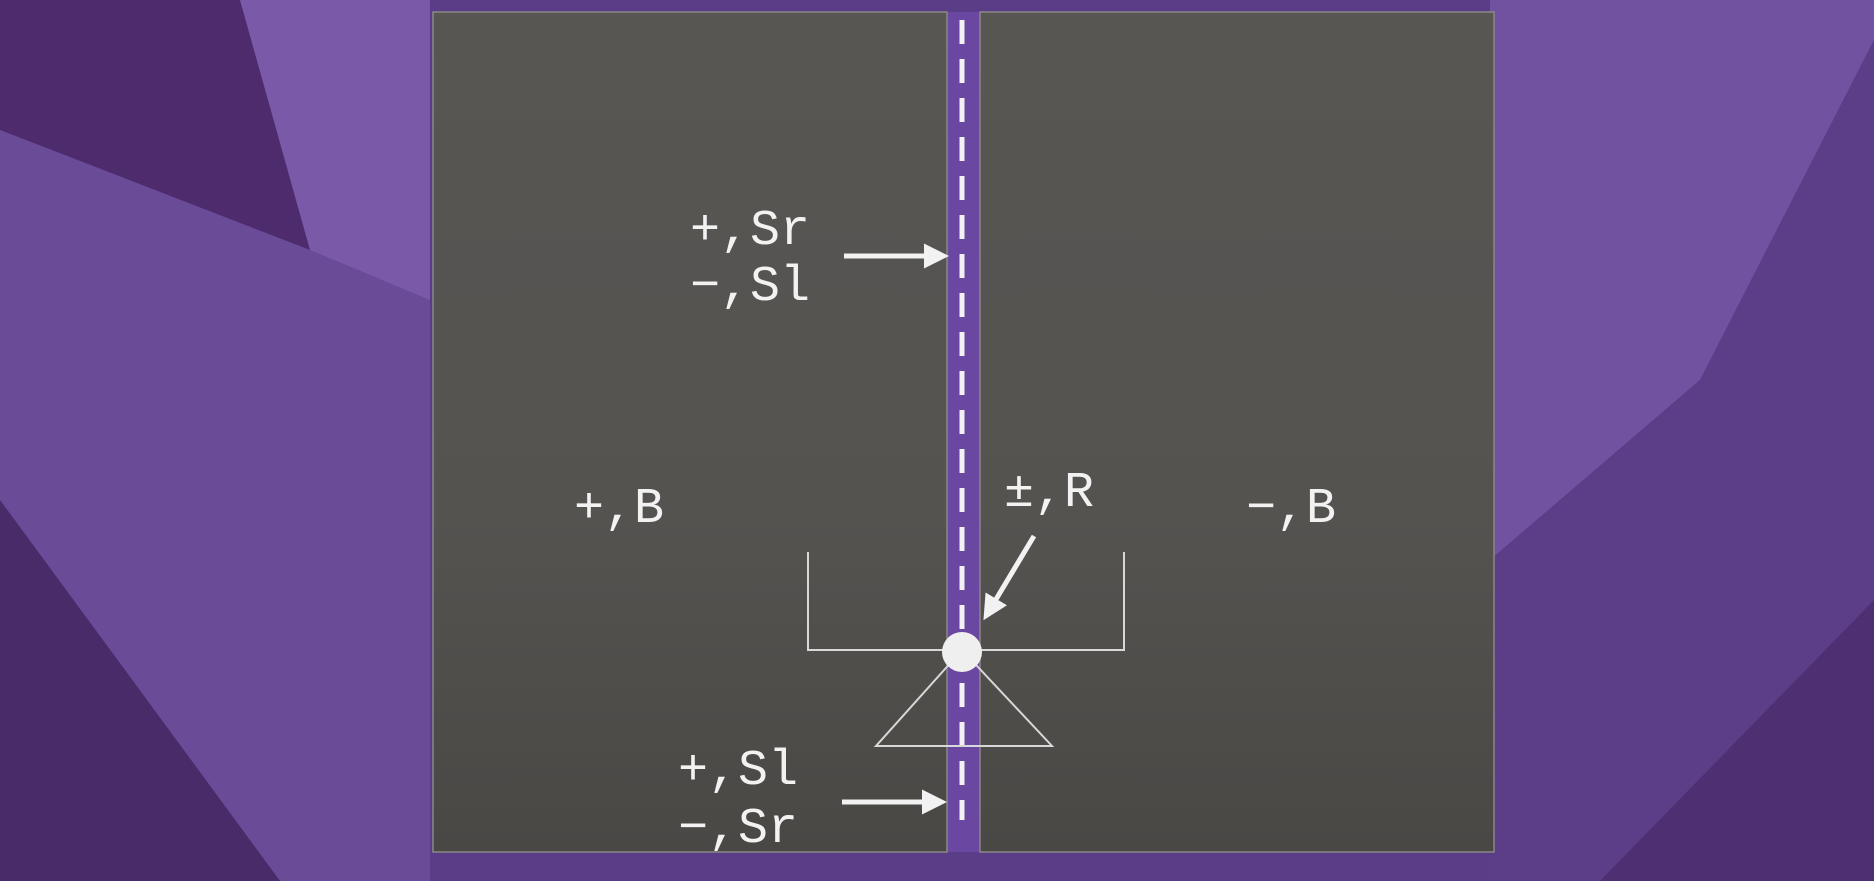 The height and width of the screenshot is (881, 1874). Describe the element at coordinates (1010, 577) in the screenshot. I see `node-arrow` at that location.